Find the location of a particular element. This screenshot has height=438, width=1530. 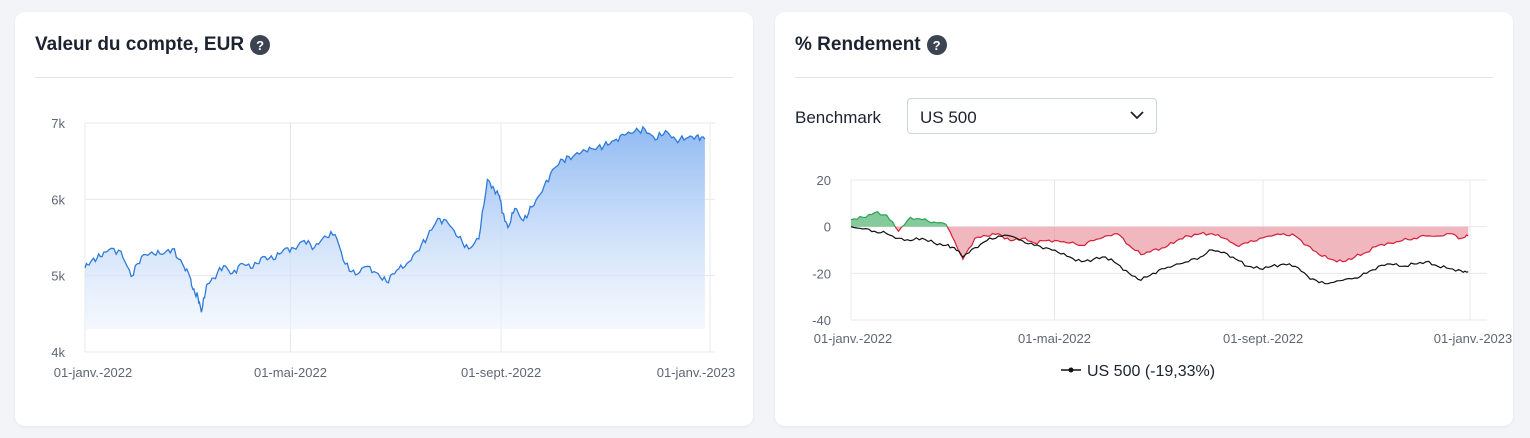

return-positive-area is located at coordinates (899, 219).